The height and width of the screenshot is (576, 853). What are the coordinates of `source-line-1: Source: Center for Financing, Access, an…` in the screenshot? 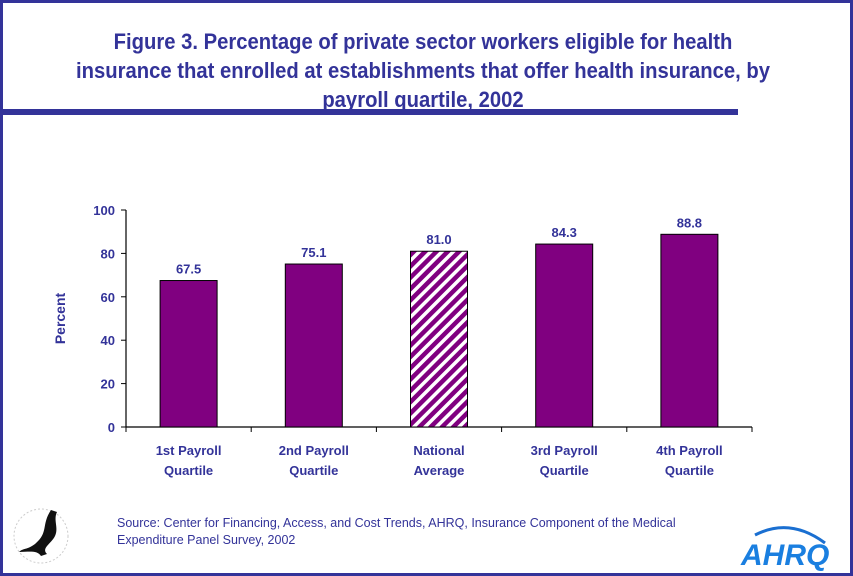 It's located at (396, 523).